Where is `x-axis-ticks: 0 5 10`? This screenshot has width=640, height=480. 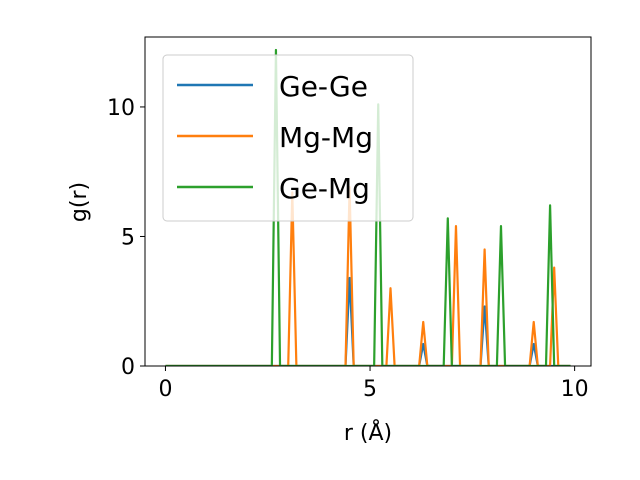
x-axis-ticks: 0 5 10 is located at coordinates (373, 384).